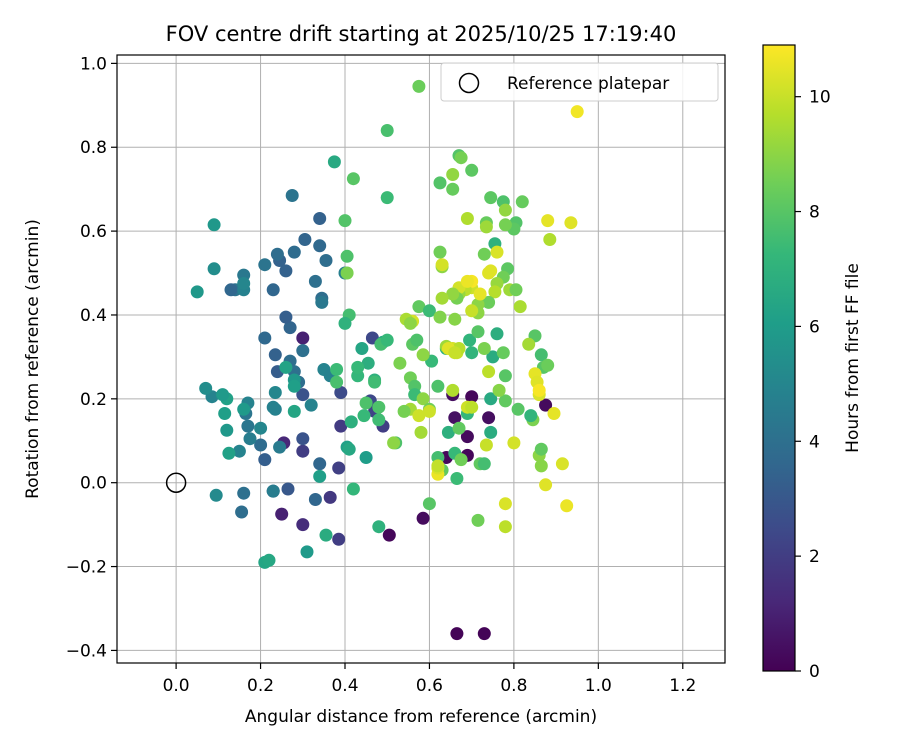  Describe the element at coordinates (93, 148) in the screenshot. I see `y-tick-label: 0.8` at that location.